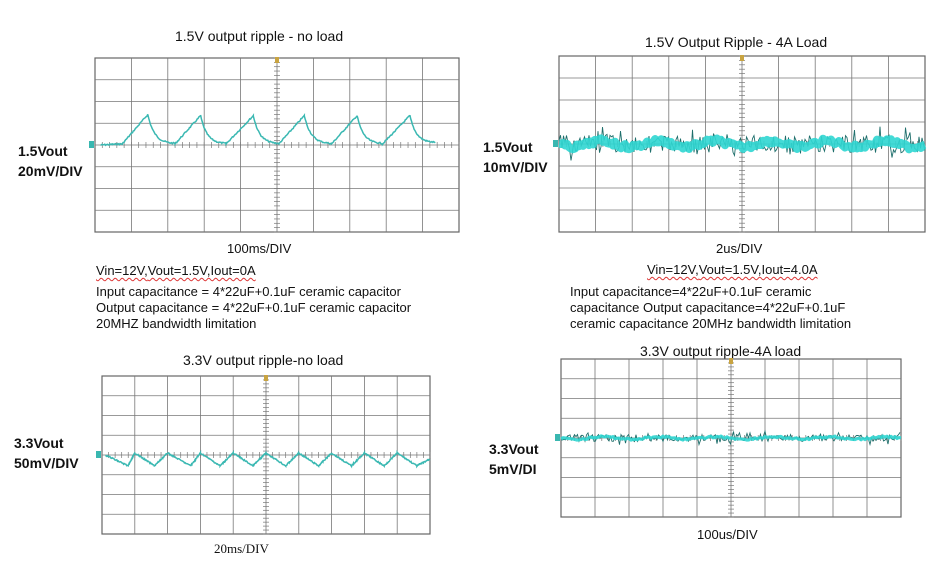  I want to click on timebase-label: 100ms/DIV, so click(259, 248).